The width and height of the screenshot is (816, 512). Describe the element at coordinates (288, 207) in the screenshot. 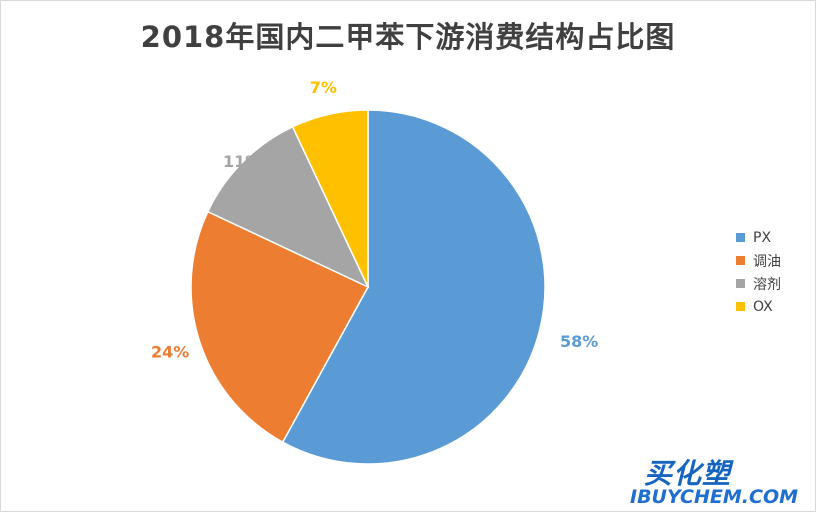

I see `pie-slice-solvent` at that location.